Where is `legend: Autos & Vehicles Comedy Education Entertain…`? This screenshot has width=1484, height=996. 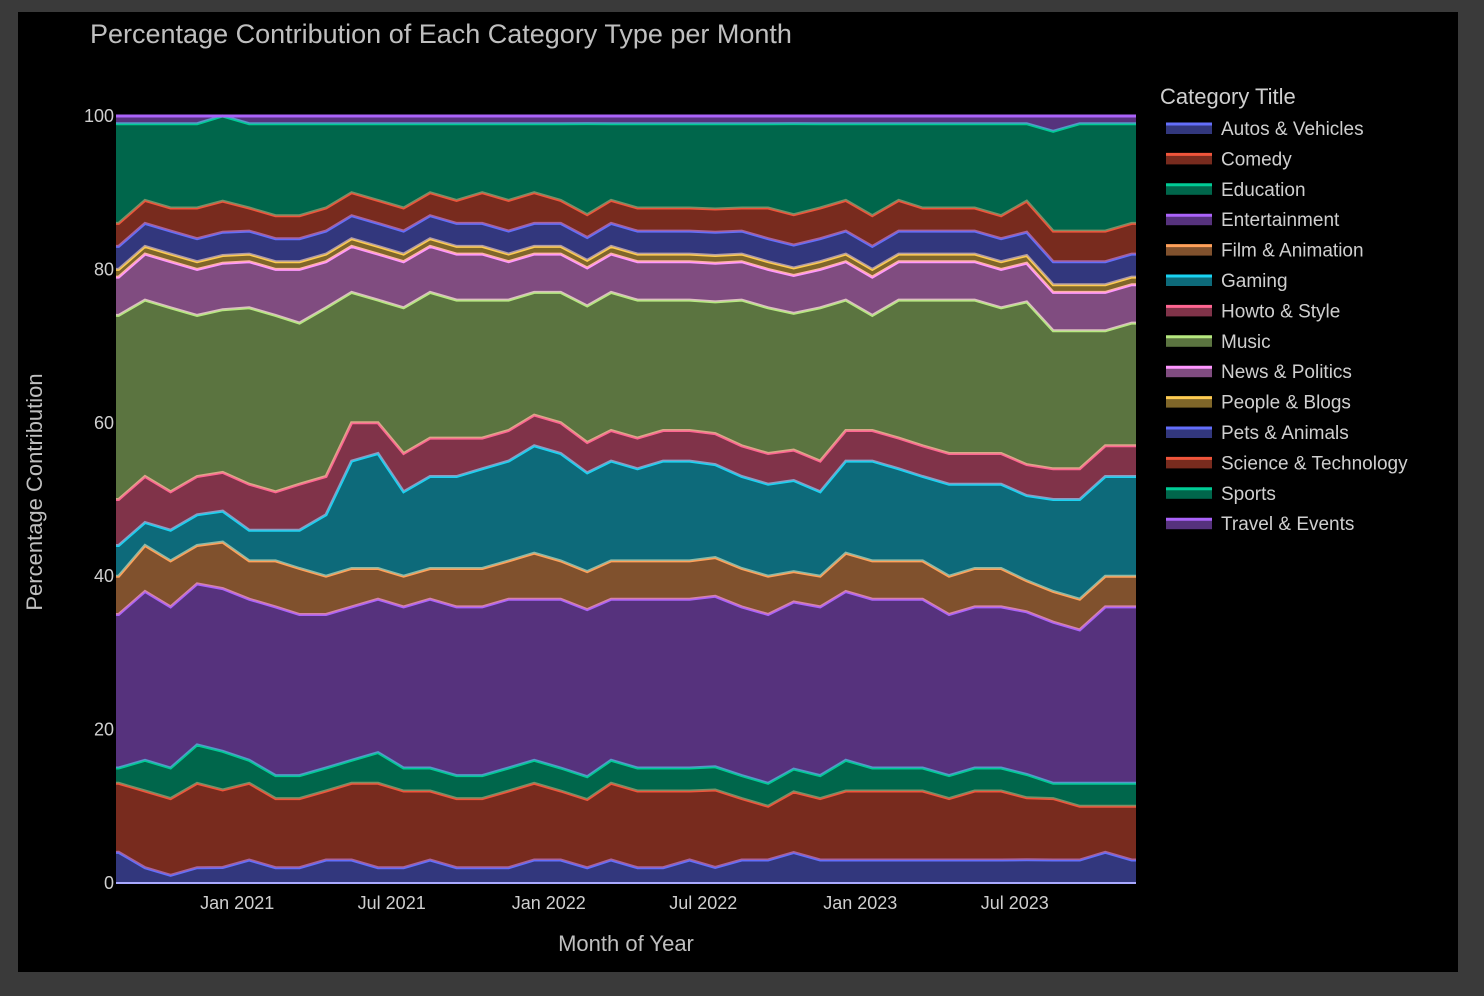
legend: Autos & Vehicles Comedy Education Entertain… is located at coordinates (1287, 327).